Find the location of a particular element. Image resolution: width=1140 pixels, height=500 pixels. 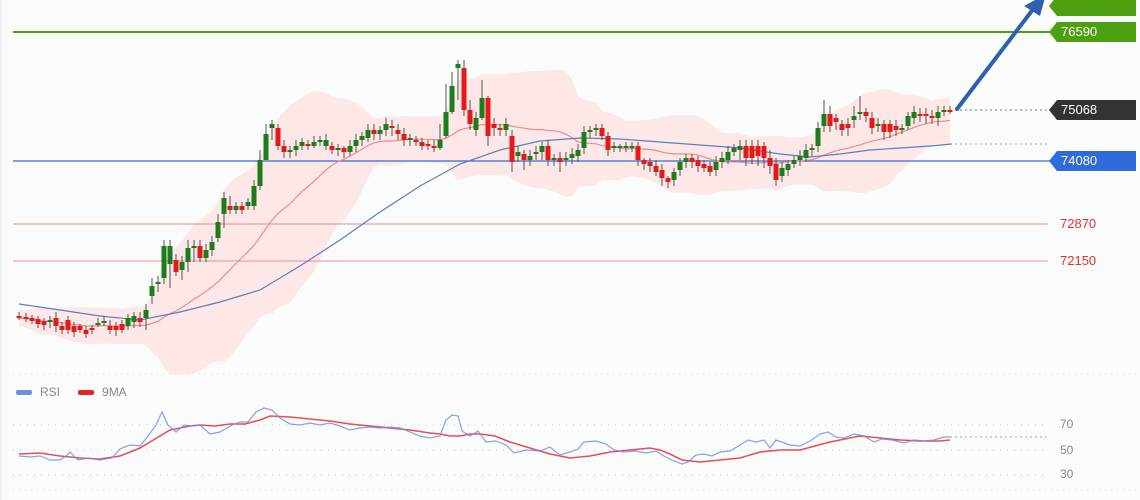

legend-item-rsi: RSI is located at coordinates (38, 392).